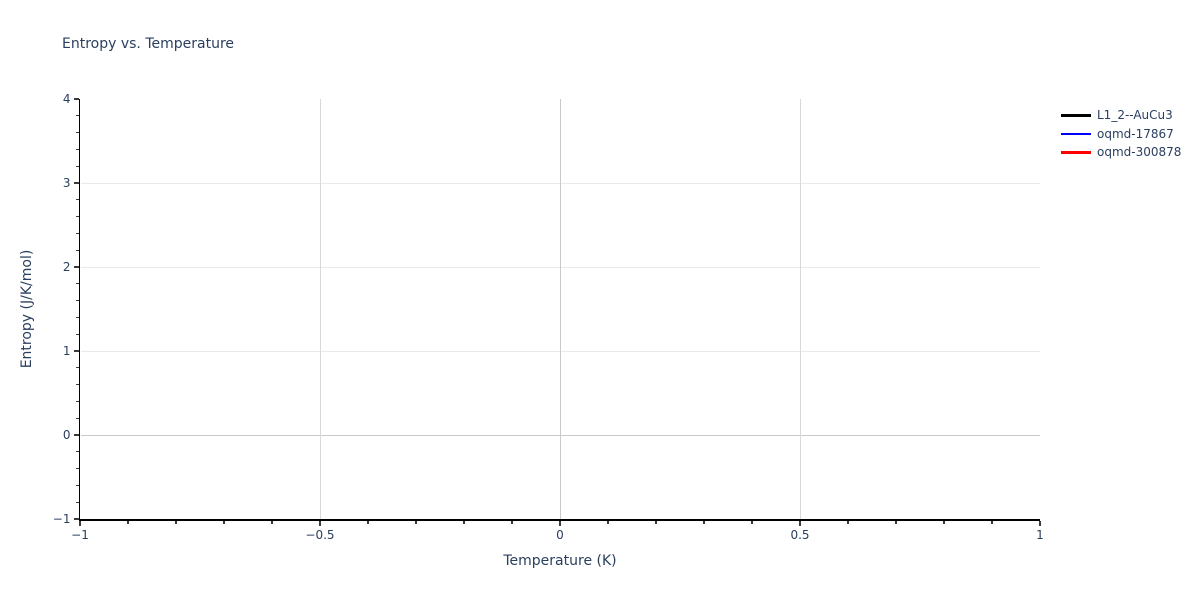  What do you see at coordinates (66, 182) in the screenshot?
I see `y-tick-label: 3` at bounding box center [66, 182].